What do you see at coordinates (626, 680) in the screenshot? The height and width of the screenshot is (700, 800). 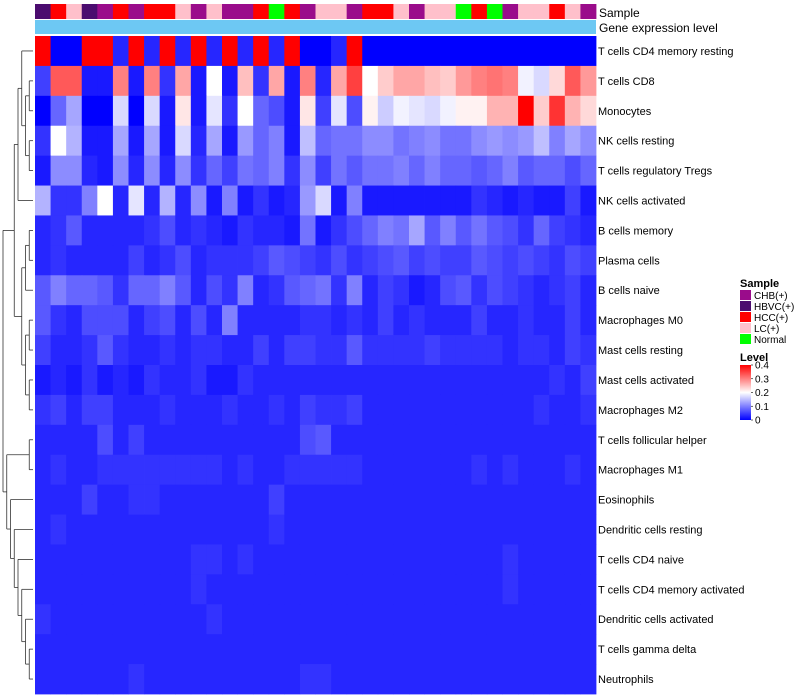 I see `row-label: Neutrophils` at bounding box center [626, 680].